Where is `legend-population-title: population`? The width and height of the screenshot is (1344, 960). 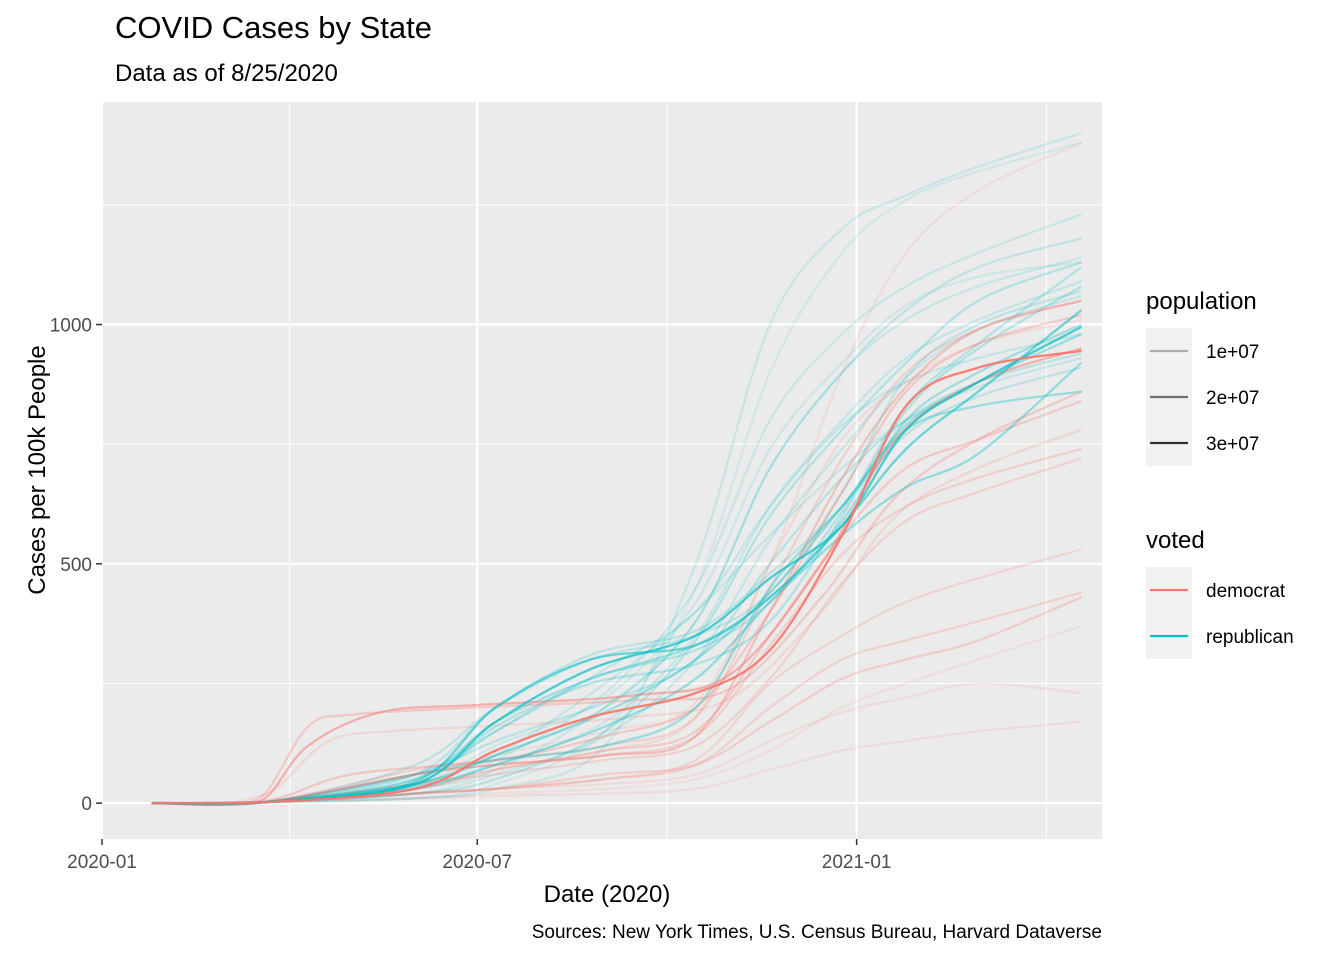 legend-population-title: population is located at coordinates (1201, 301).